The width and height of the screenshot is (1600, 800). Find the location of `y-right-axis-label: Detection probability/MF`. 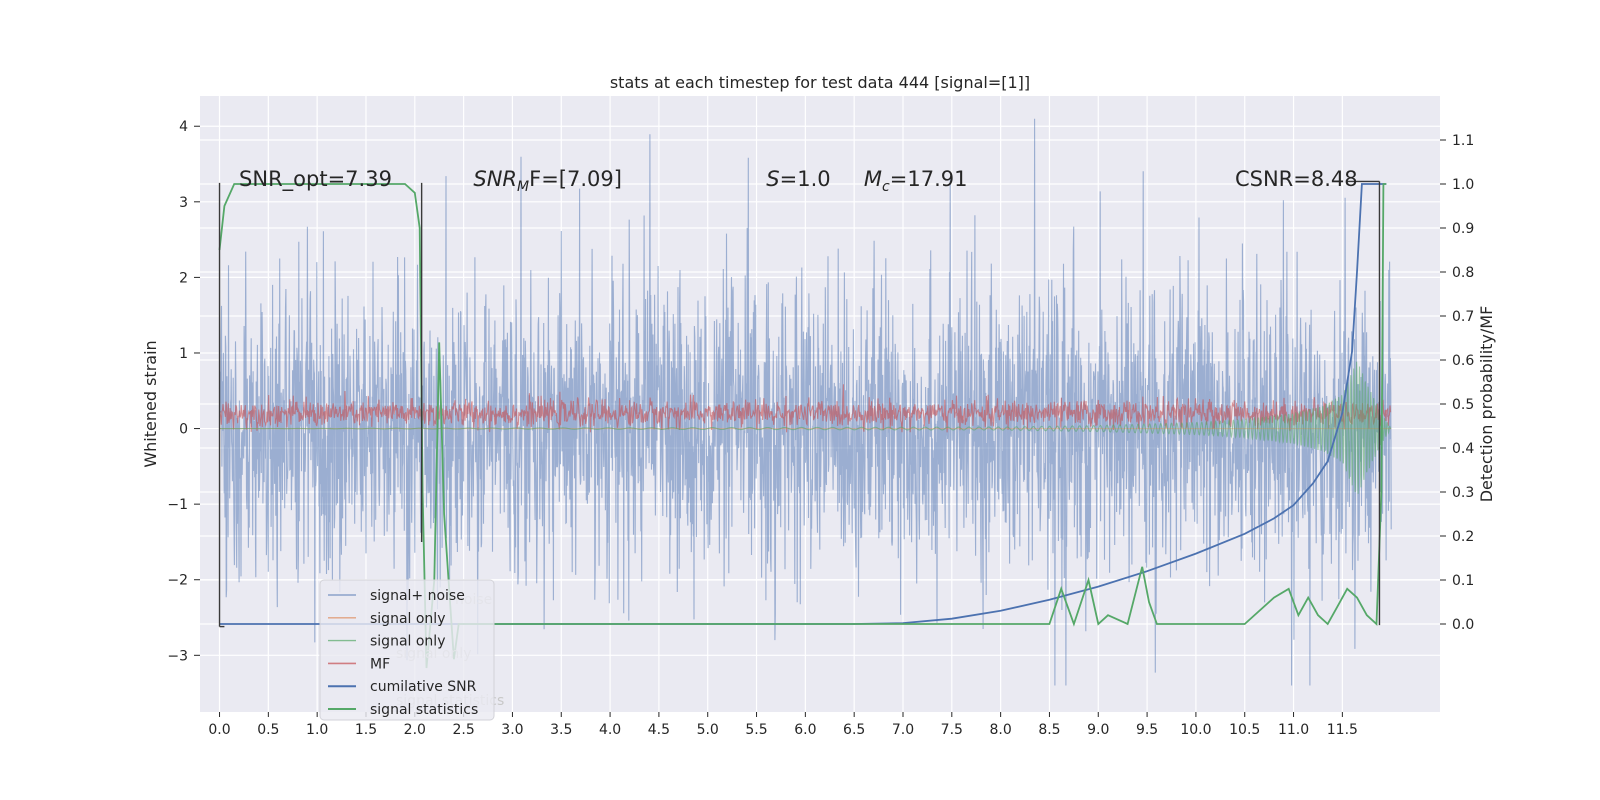

y-right-axis-label: Detection probability/MF is located at coordinates (1486, 404).